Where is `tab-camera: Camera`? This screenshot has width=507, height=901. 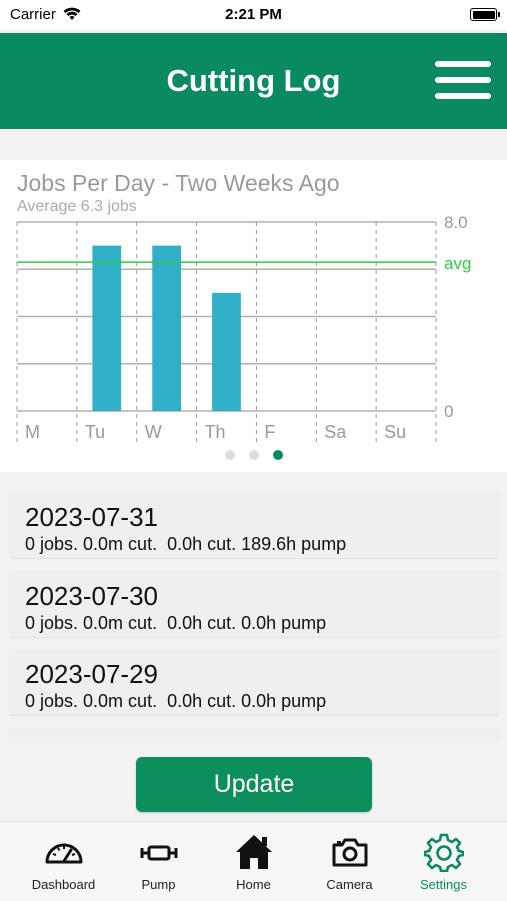
tab-camera: Camera is located at coordinates (349, 861).